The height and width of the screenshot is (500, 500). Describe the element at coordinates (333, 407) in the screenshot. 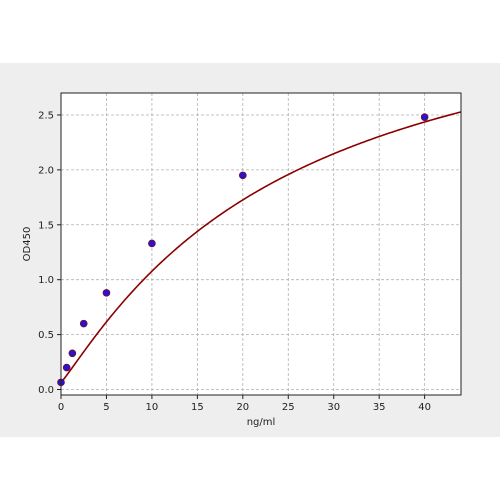

I see `x-tick-label: 30` at that location.